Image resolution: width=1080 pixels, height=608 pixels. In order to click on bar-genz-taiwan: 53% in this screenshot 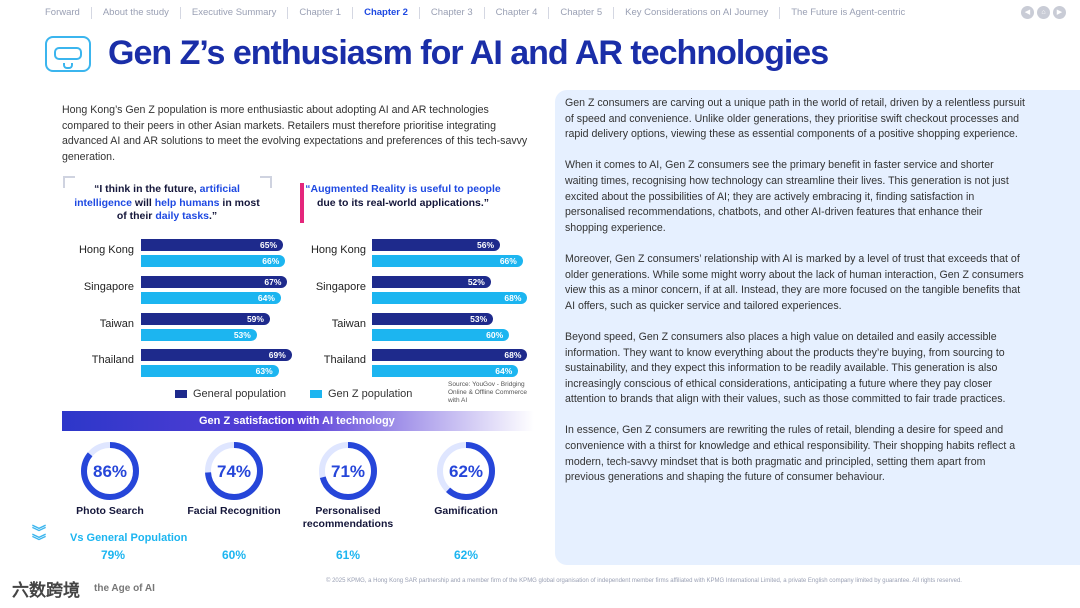, I will do `click(199, 335)`.